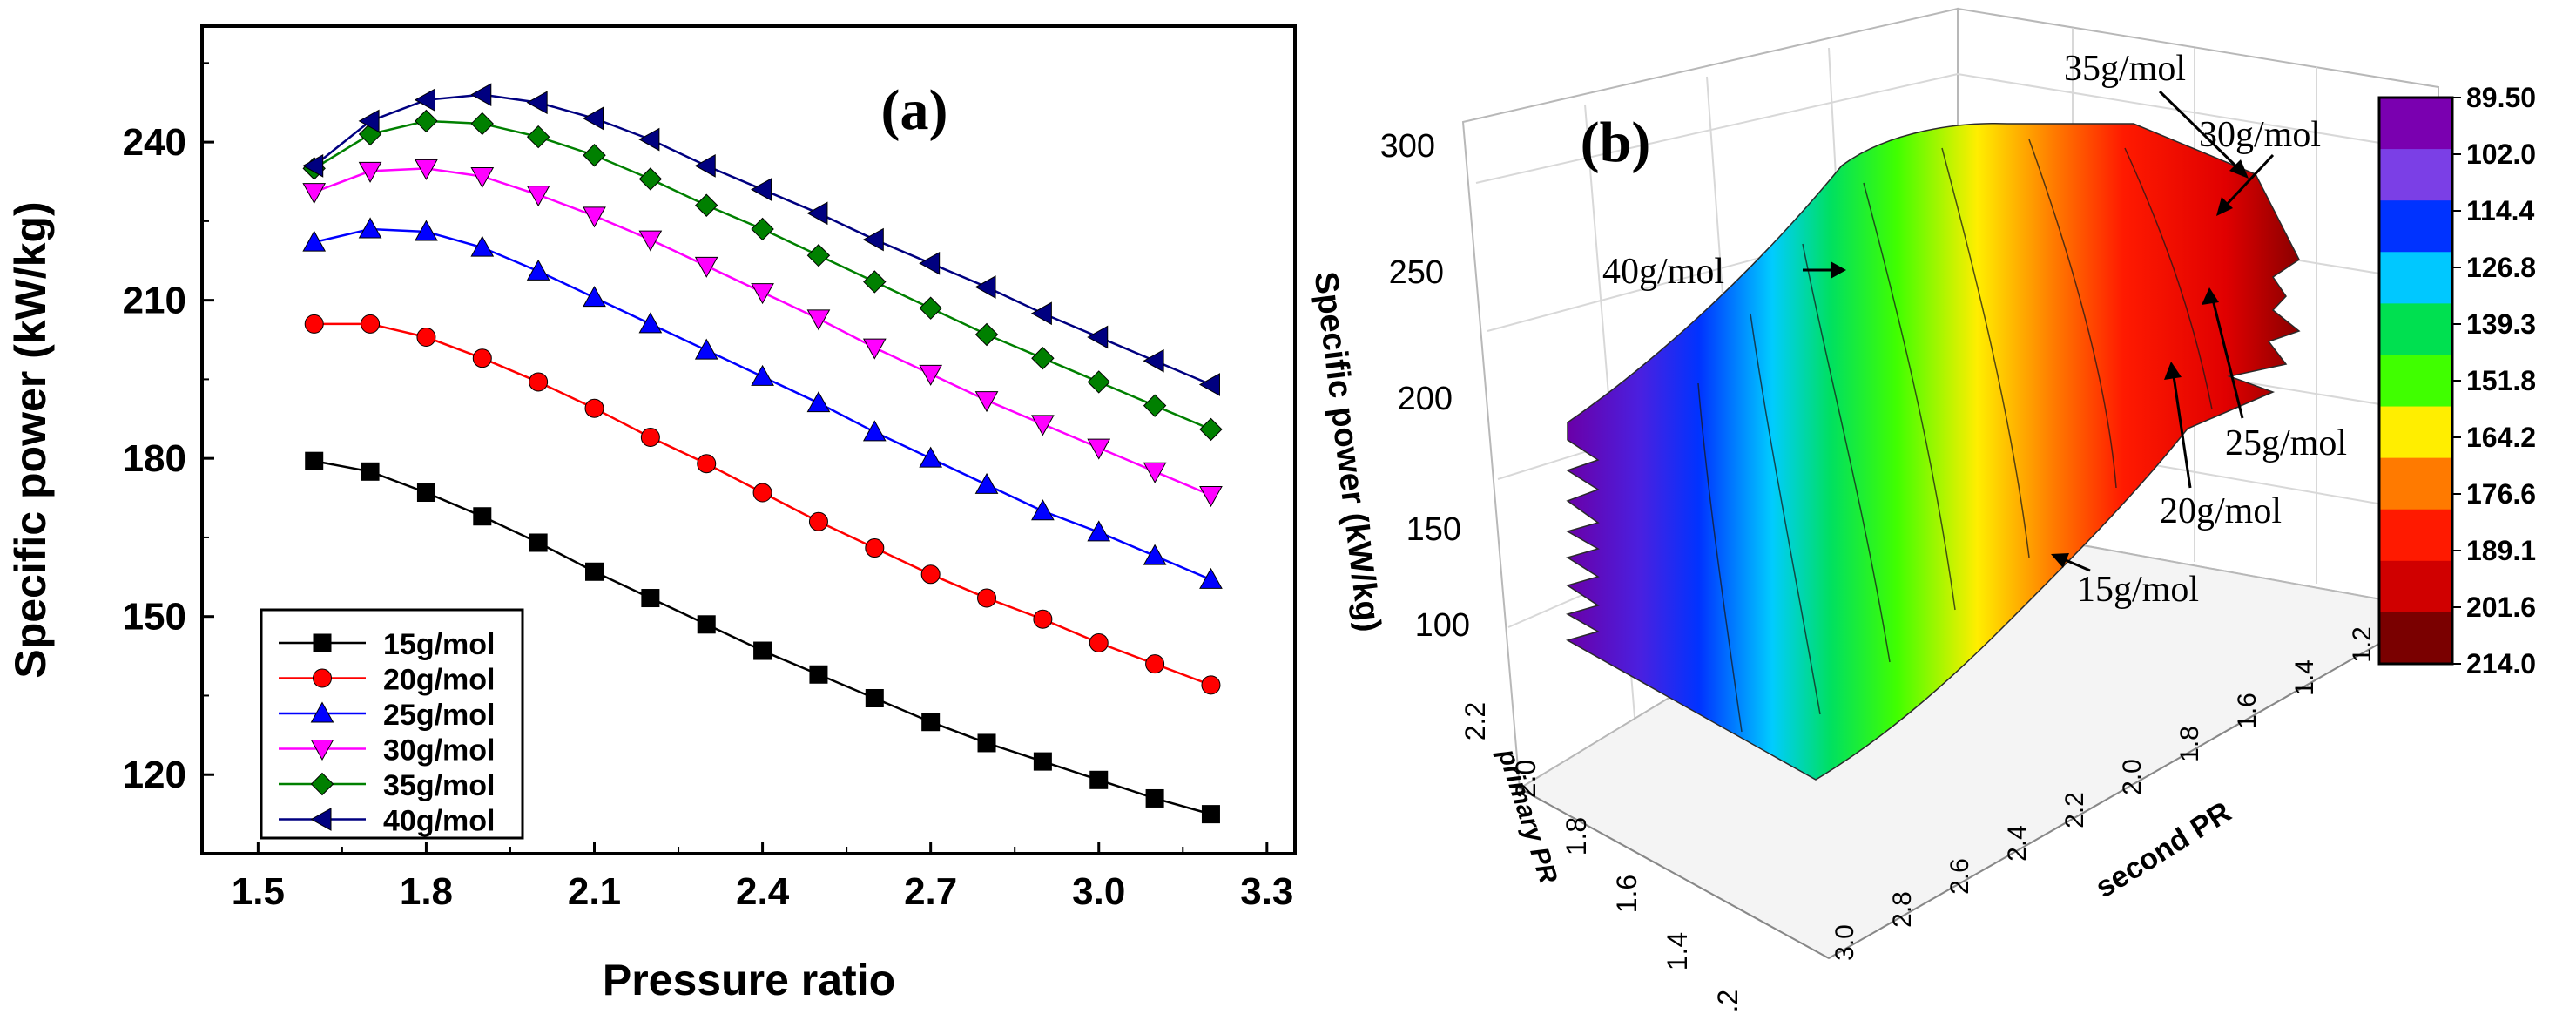 Image resolution: width=2576 pixels, height=1014 pixels. Describe the element at coordinates (439, 715) in the screenshot. I see `legend-label: 25g/mol` at that location.